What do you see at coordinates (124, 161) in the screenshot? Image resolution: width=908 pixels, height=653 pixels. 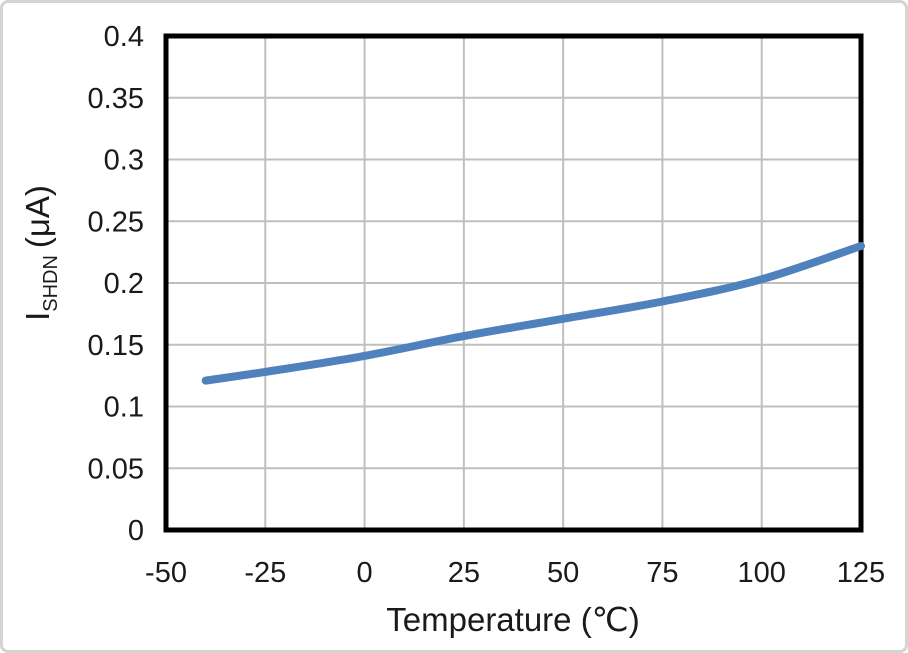 I see `y-tick-label: 0.3` at bounding box center [124, 161].